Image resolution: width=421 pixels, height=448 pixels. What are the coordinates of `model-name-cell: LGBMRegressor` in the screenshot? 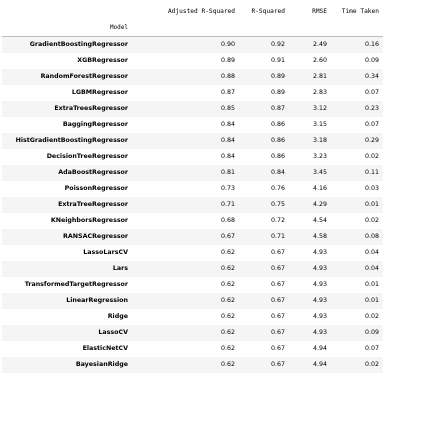 It's located at (99, 92).